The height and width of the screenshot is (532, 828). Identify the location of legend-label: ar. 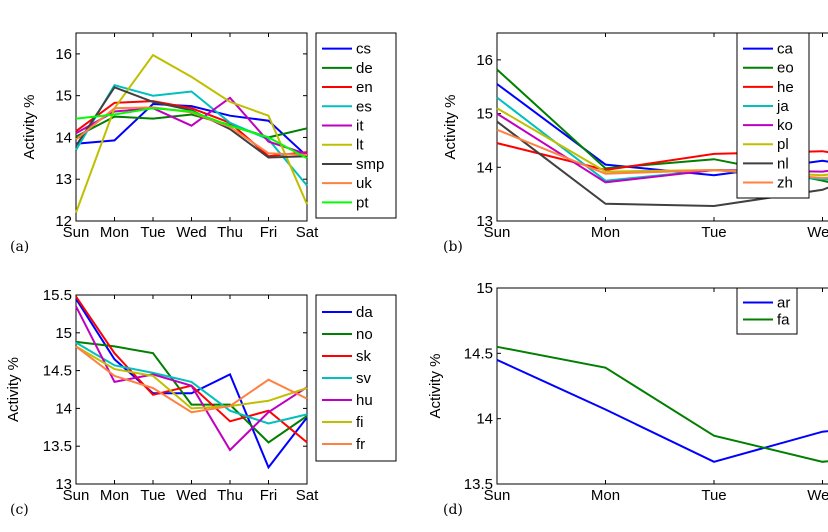
(783, 303).